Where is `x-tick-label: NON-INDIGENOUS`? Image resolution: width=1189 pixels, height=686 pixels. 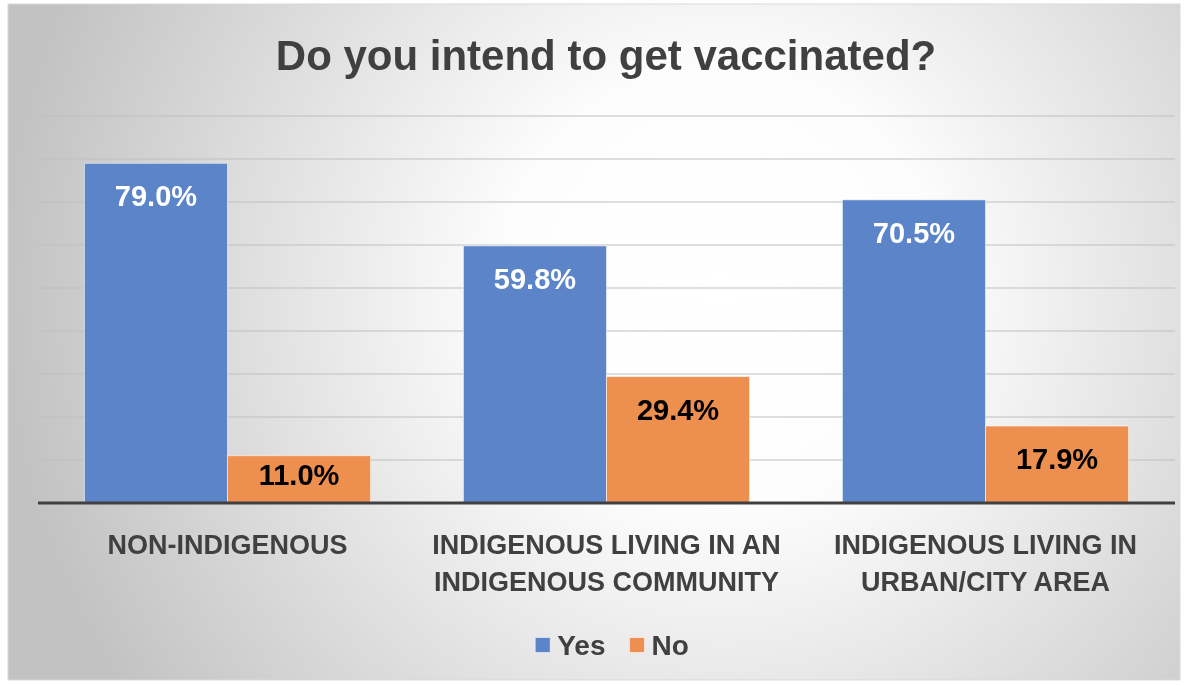
x-tick-label: NON-INDIGENOUS is located at coordinates (227, 545).